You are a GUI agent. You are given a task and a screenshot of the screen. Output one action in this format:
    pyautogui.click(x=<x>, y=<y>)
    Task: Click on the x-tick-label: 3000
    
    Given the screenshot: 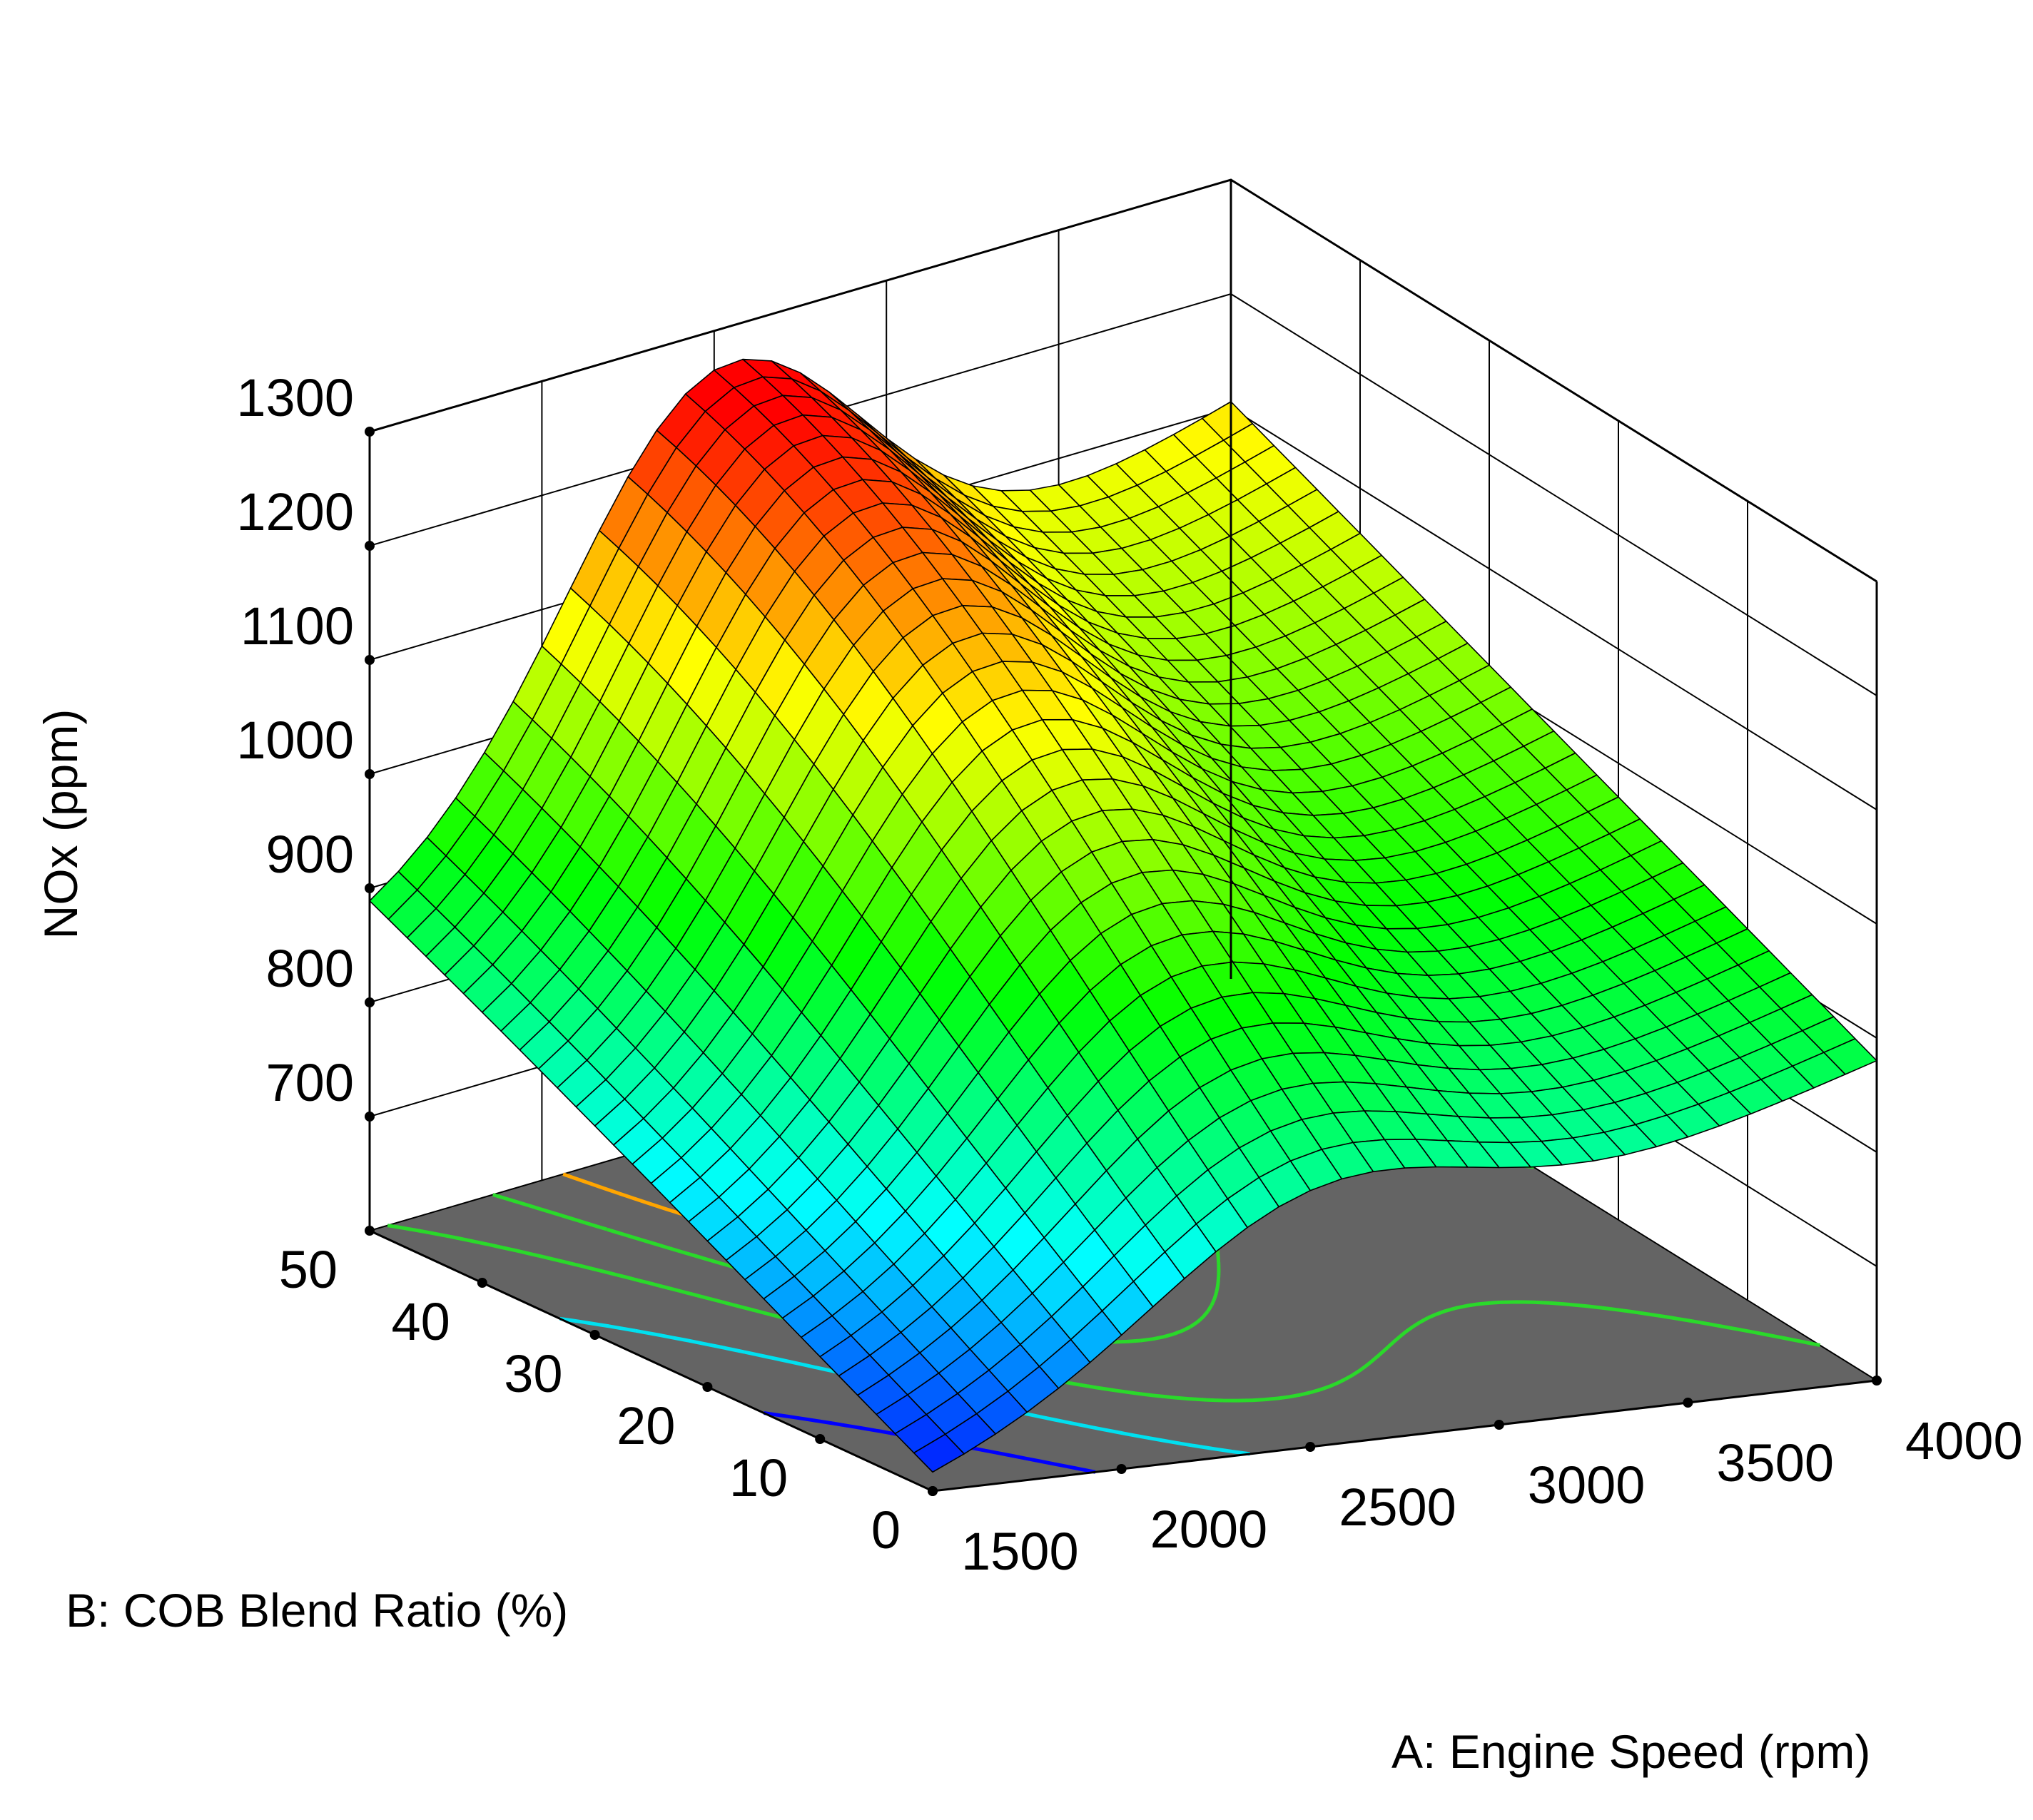 What is the action you would take?
    pyautogui.click(x=1587, y=1485)
    